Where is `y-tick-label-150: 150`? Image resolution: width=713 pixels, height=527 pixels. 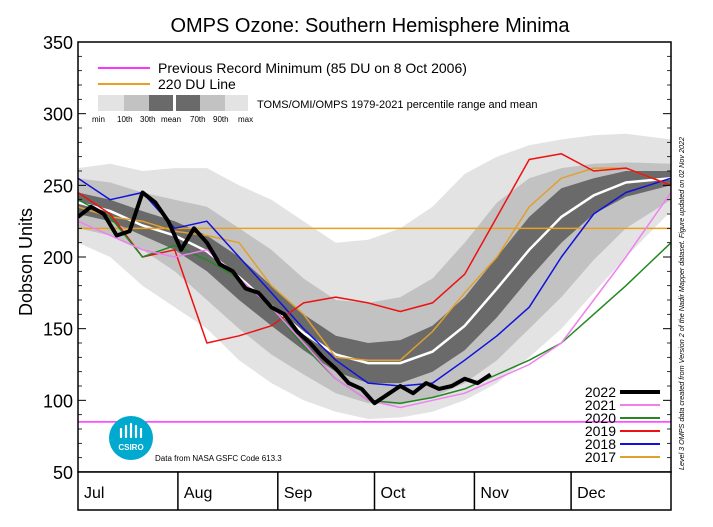 y-tick-label-150: 150 is located at coordinates (58, 330).